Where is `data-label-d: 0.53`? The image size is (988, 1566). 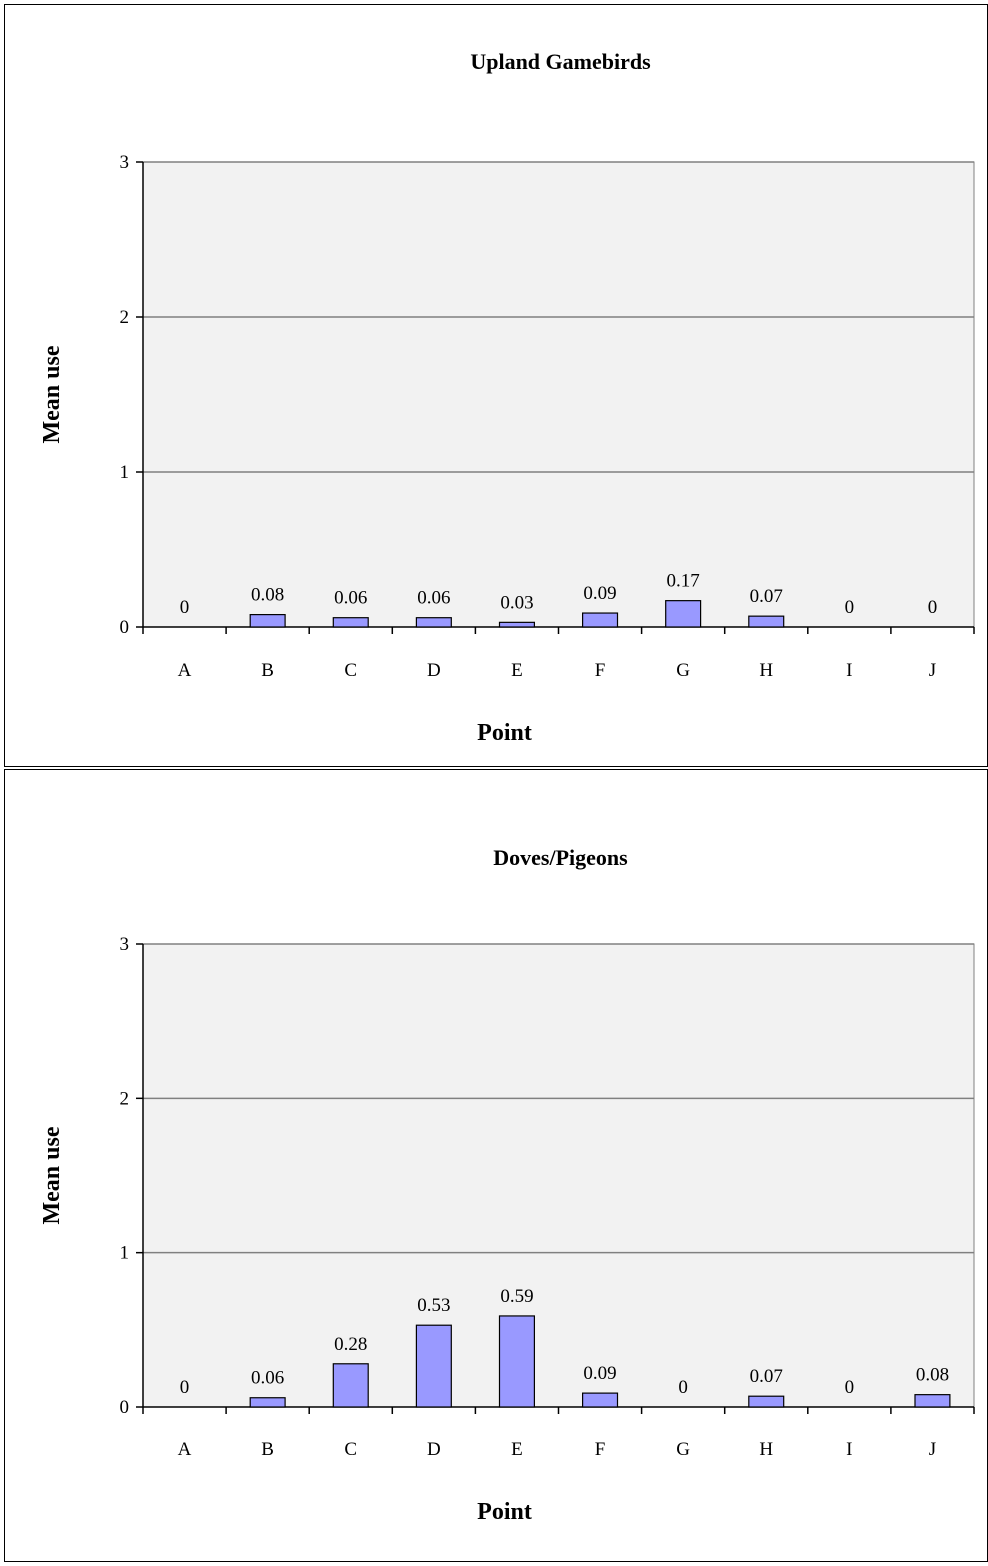
data-label-d: 0.53 is located at coordinates (433, 1305).